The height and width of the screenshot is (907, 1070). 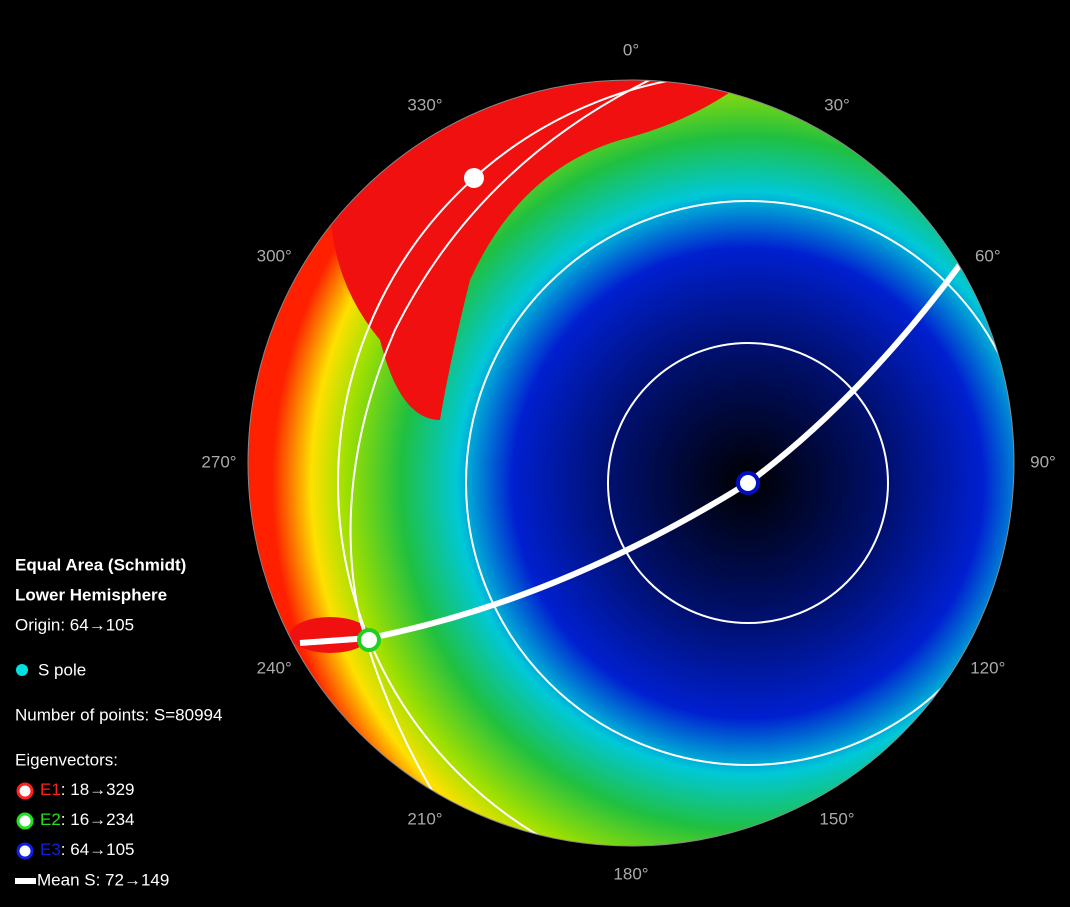 I want to click on projection: Equal Area (Schmidt), so click(x=100, y=564).